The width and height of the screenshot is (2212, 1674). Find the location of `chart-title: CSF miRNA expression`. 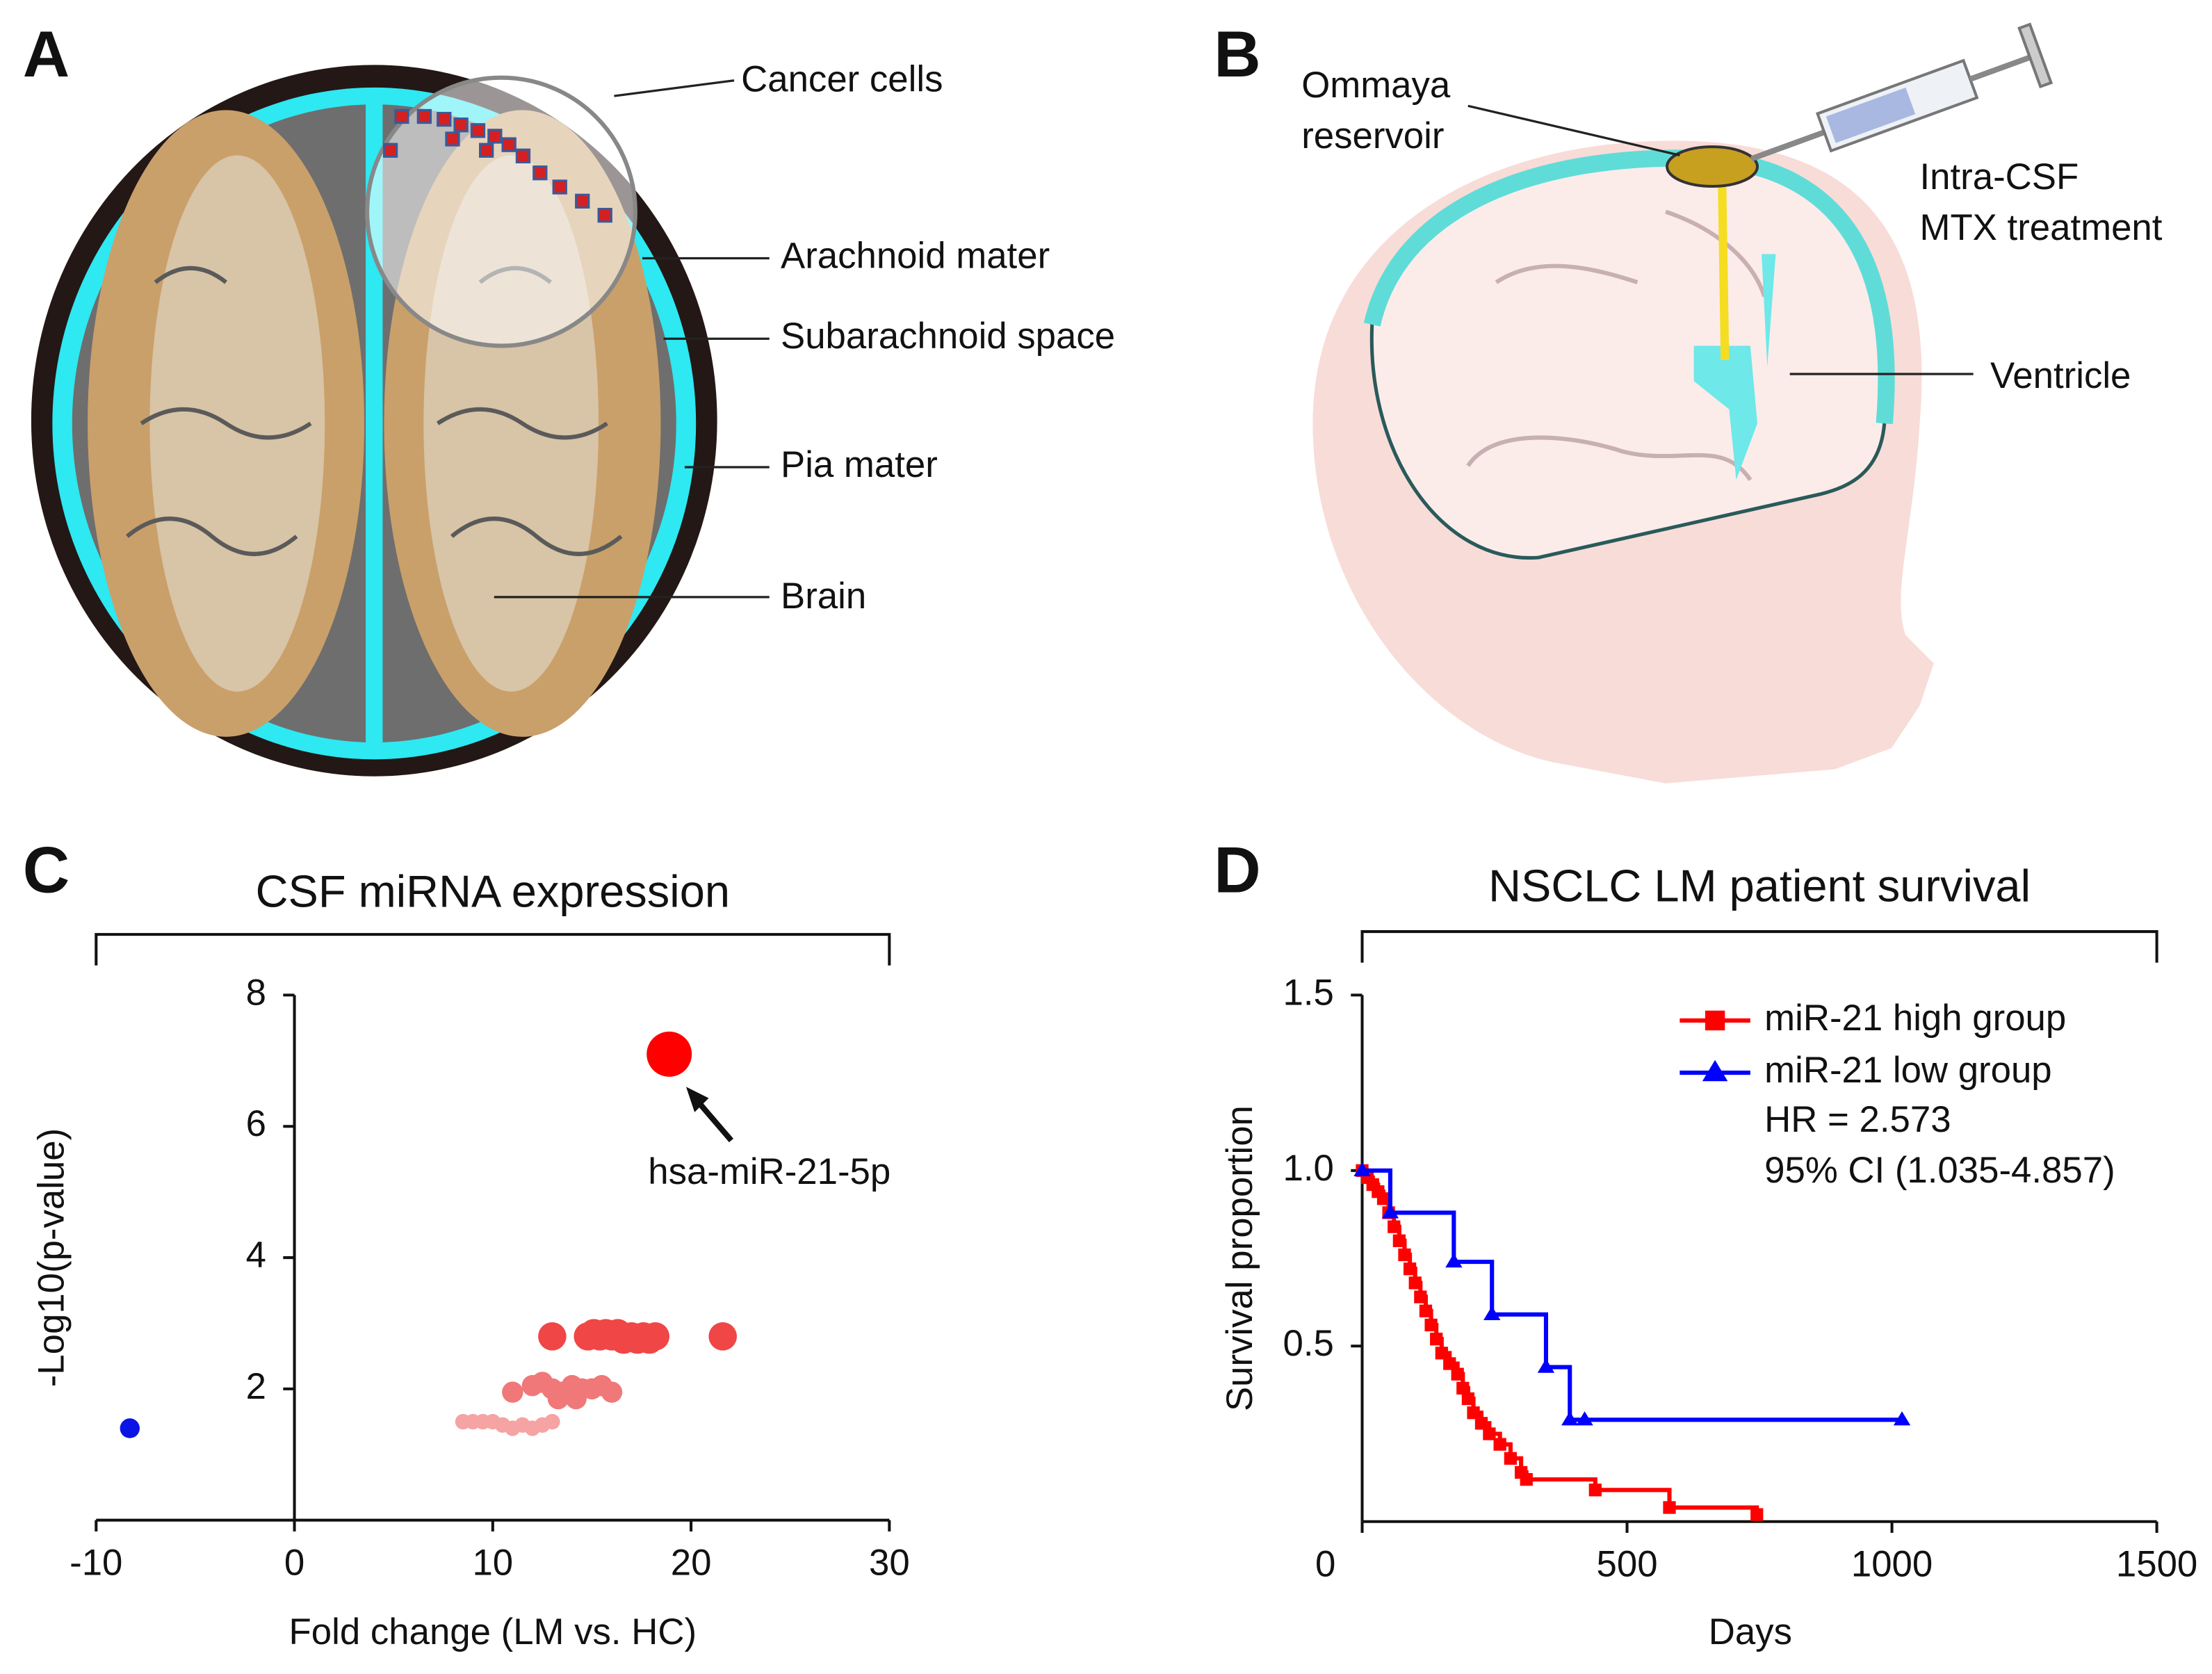

chart-title: CSF miRNA expression is located at coordinates (493, 891).